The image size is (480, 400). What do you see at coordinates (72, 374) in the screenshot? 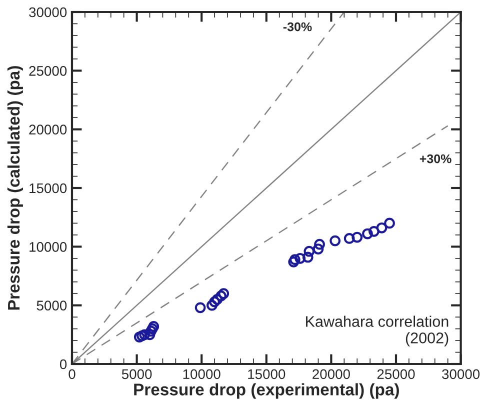
I see `x-tick-label: 0` at bounding box center [72, 374].